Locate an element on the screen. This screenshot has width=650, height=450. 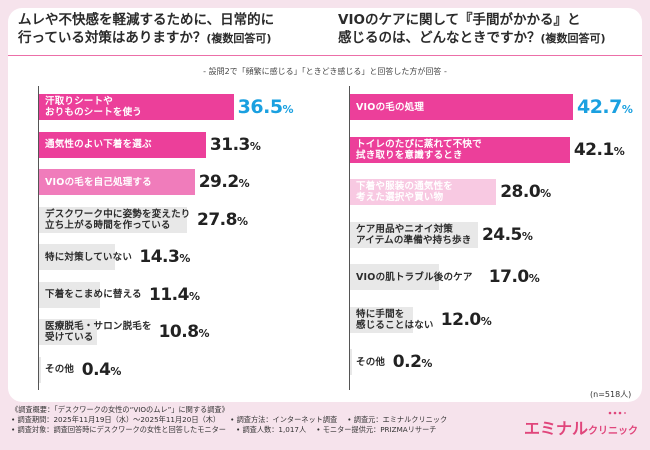
left-chart-value-label: 10.8% is located at coordinates (184, 332).